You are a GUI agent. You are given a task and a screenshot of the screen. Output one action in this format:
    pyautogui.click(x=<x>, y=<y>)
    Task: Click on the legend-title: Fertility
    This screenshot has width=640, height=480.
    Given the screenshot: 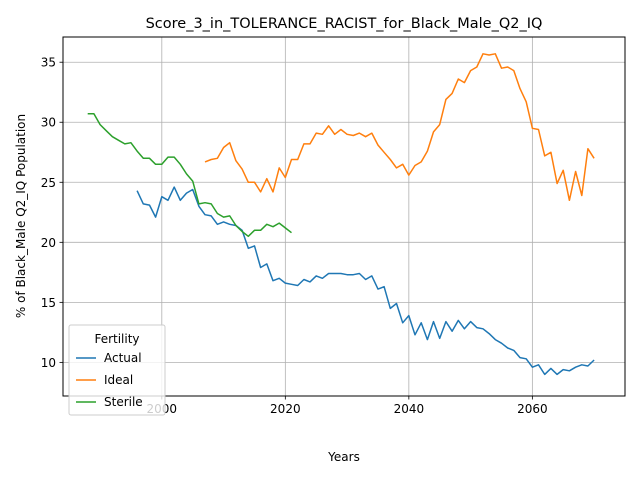 What is the action you would take?
    pyautogui.click(x=116, y=339)
    